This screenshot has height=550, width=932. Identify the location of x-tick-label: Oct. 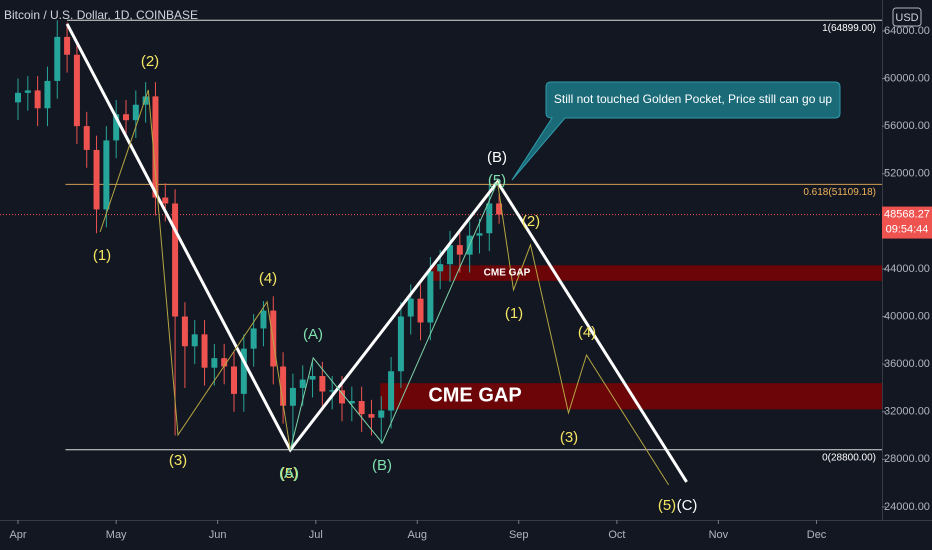
(616, 535).